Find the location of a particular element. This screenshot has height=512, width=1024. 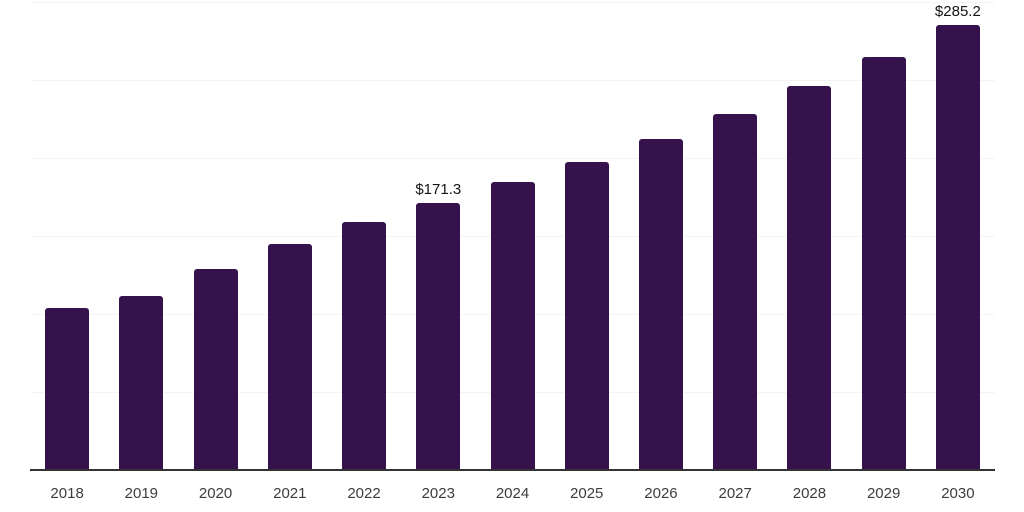

bar-2023 is located at coordinates (438, 336).